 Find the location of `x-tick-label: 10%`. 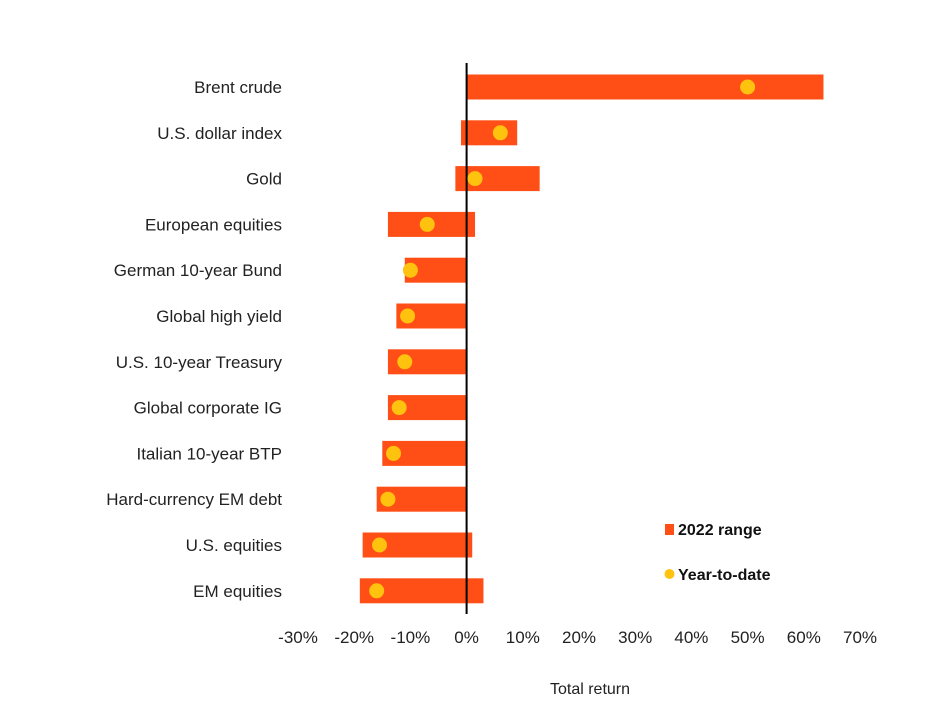

x-tick-label: 10% is located at coordinates (523, 637).